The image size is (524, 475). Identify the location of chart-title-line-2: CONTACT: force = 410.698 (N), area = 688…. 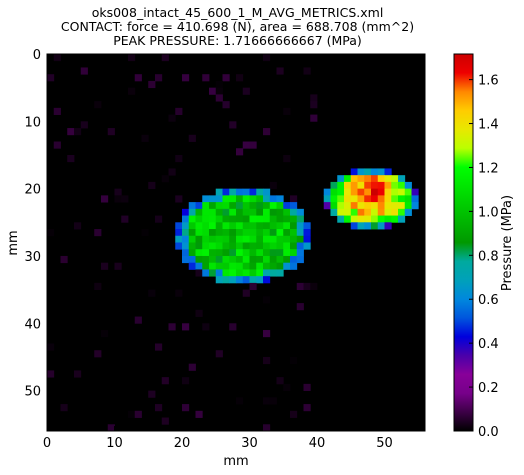
(237, 26).